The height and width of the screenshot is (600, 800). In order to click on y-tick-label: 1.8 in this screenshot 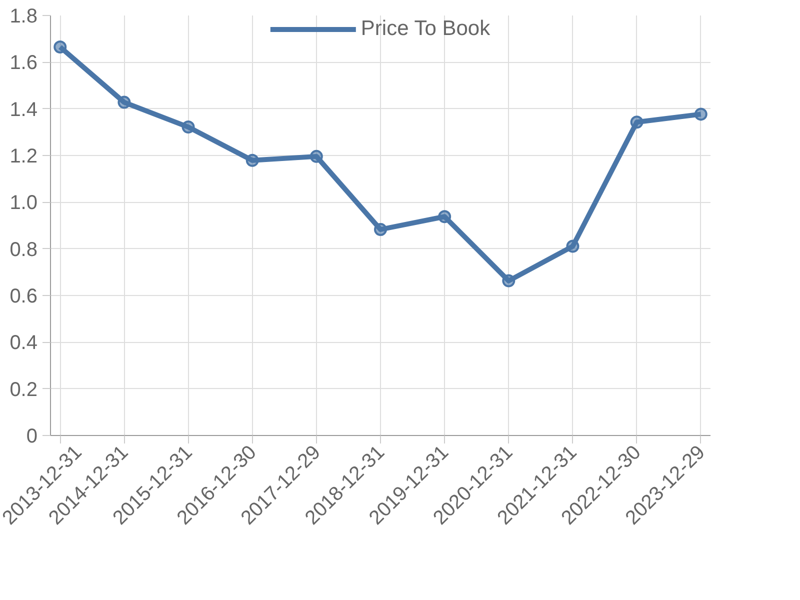, I will do `click(24, 17)`.